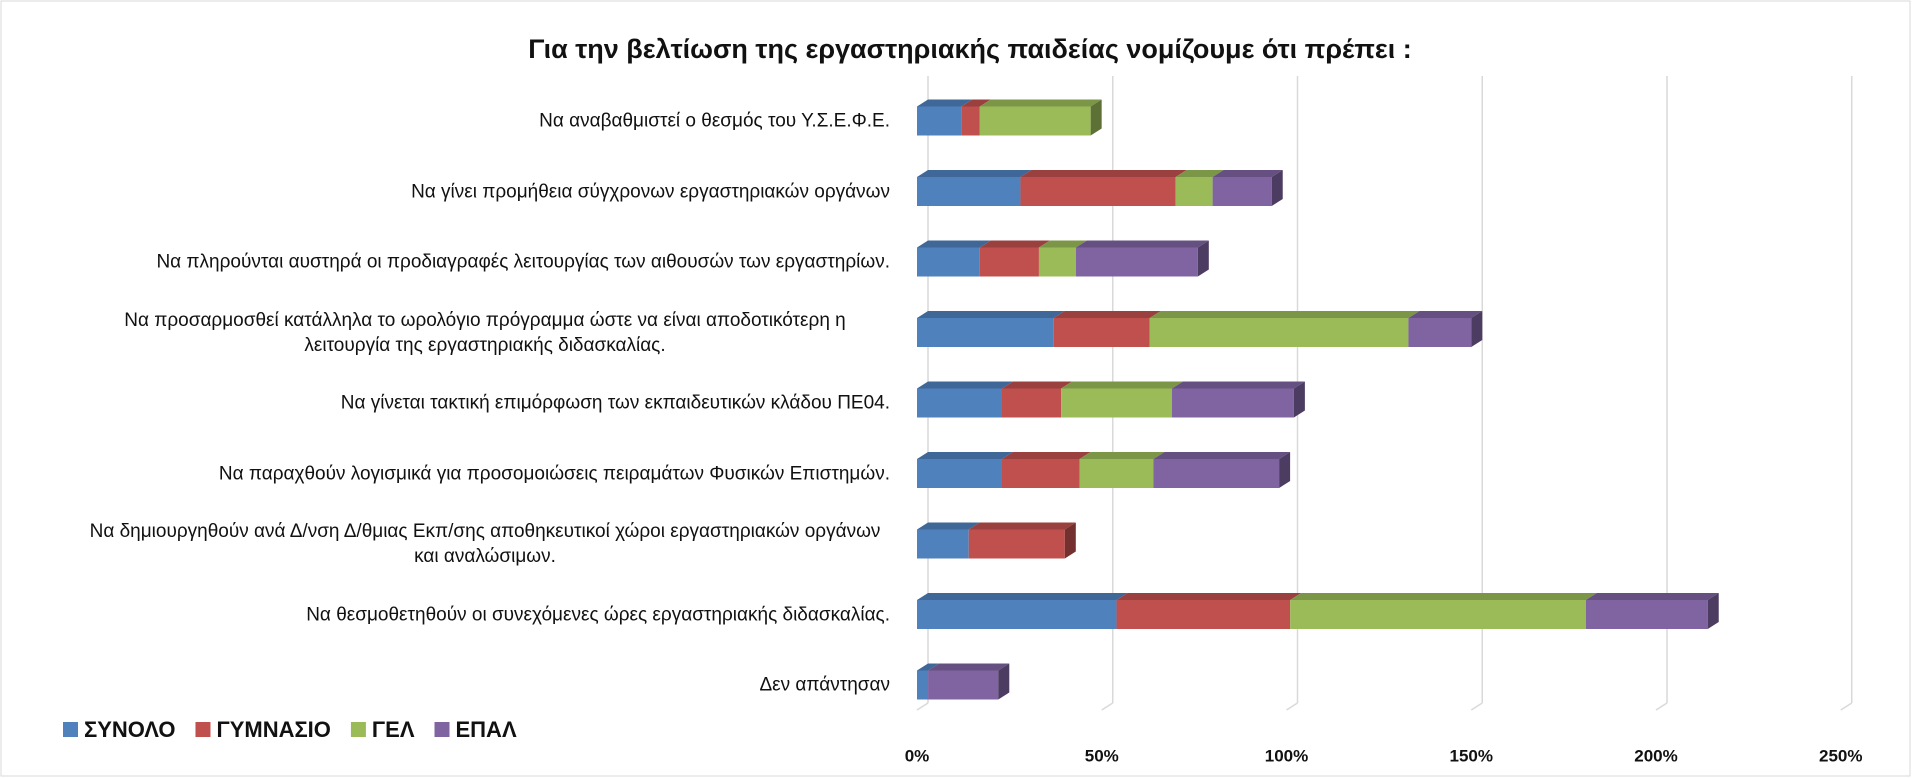 The width and height of the screenshot is (1912, 778). Describe the element at coordinates (1655, 755) in the screenshot. I see `x-tick-label: 200%` at that location.